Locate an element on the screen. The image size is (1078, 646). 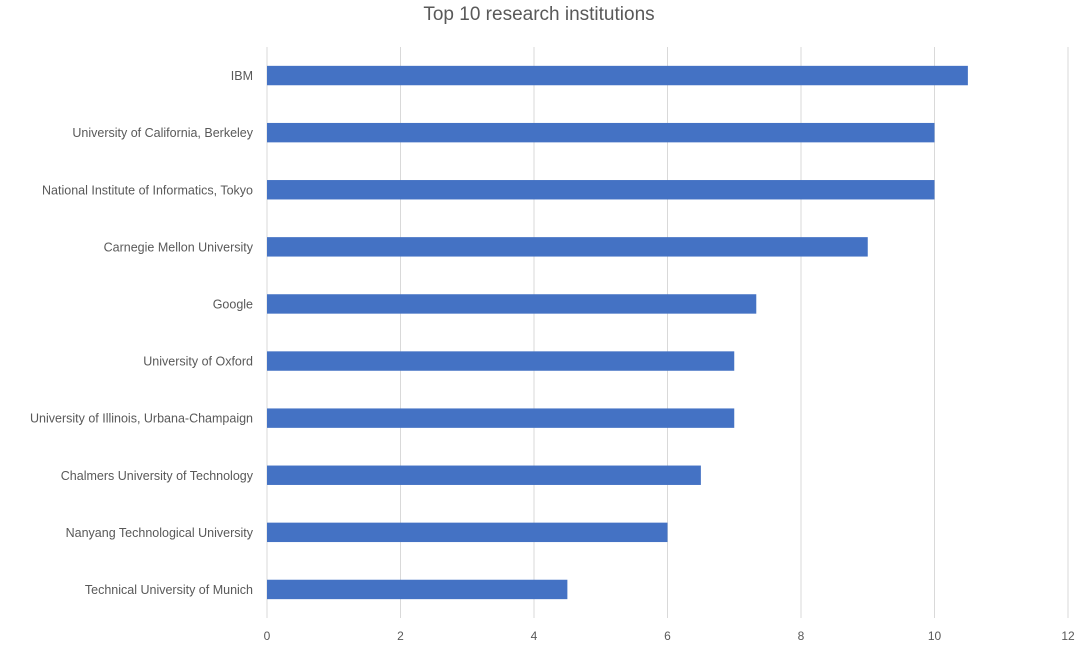
category-label: Technical University of Munich is located at coordinates (169, 590).